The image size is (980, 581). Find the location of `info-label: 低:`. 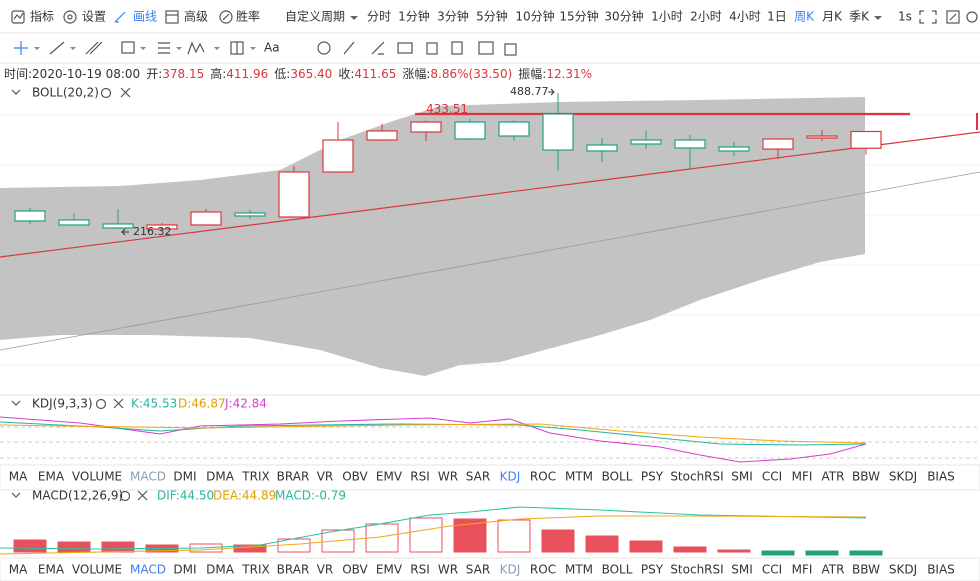

info-label: 低: is located at coordinates (282, 74).